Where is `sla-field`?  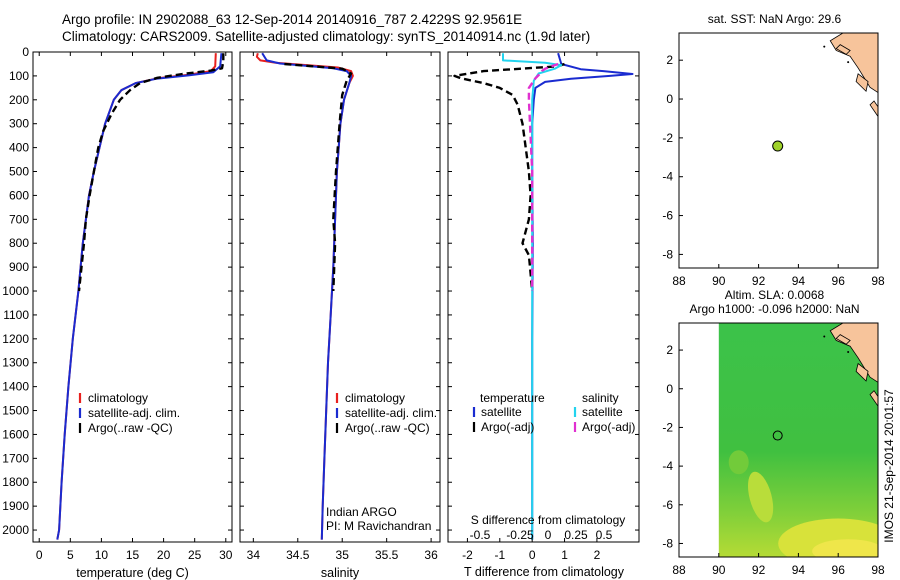
sla-field is located at coordinates (798, 440).